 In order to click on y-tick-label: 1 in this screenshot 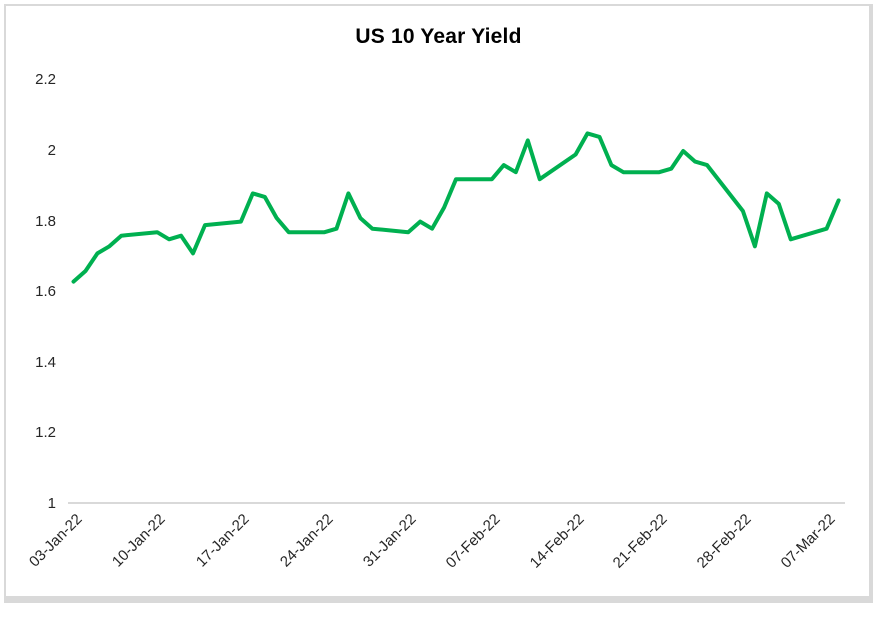, I will do `click(51, 503)`.